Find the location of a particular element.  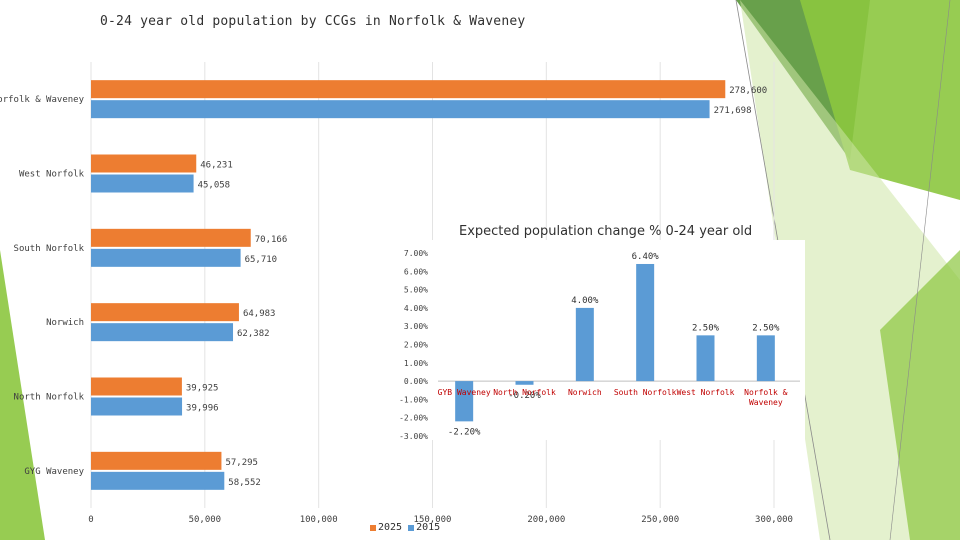

data-label-2015-norwich: 62,382 is located at coordinates (253, 334).